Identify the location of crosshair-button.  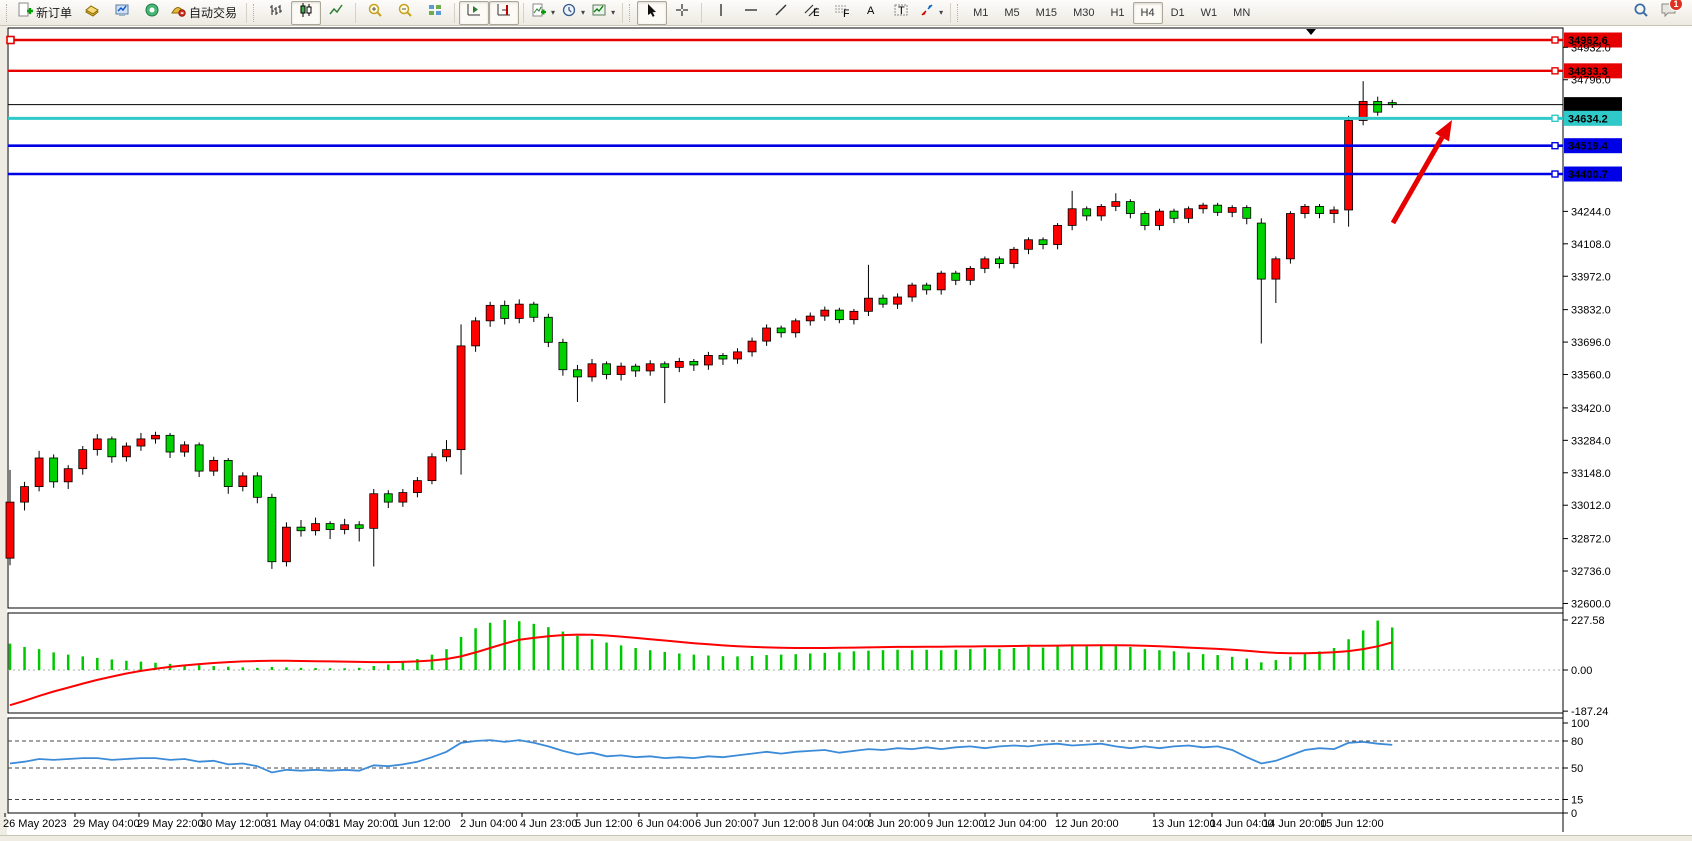
(682, 13).